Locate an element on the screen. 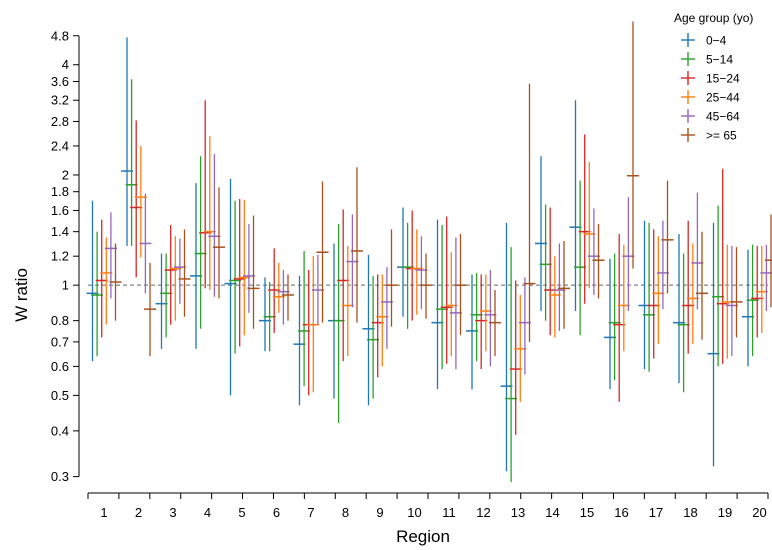 The height and width of the screenshot is (550, 772). x-tick-label: 14 is located at coordinates (552, 512).